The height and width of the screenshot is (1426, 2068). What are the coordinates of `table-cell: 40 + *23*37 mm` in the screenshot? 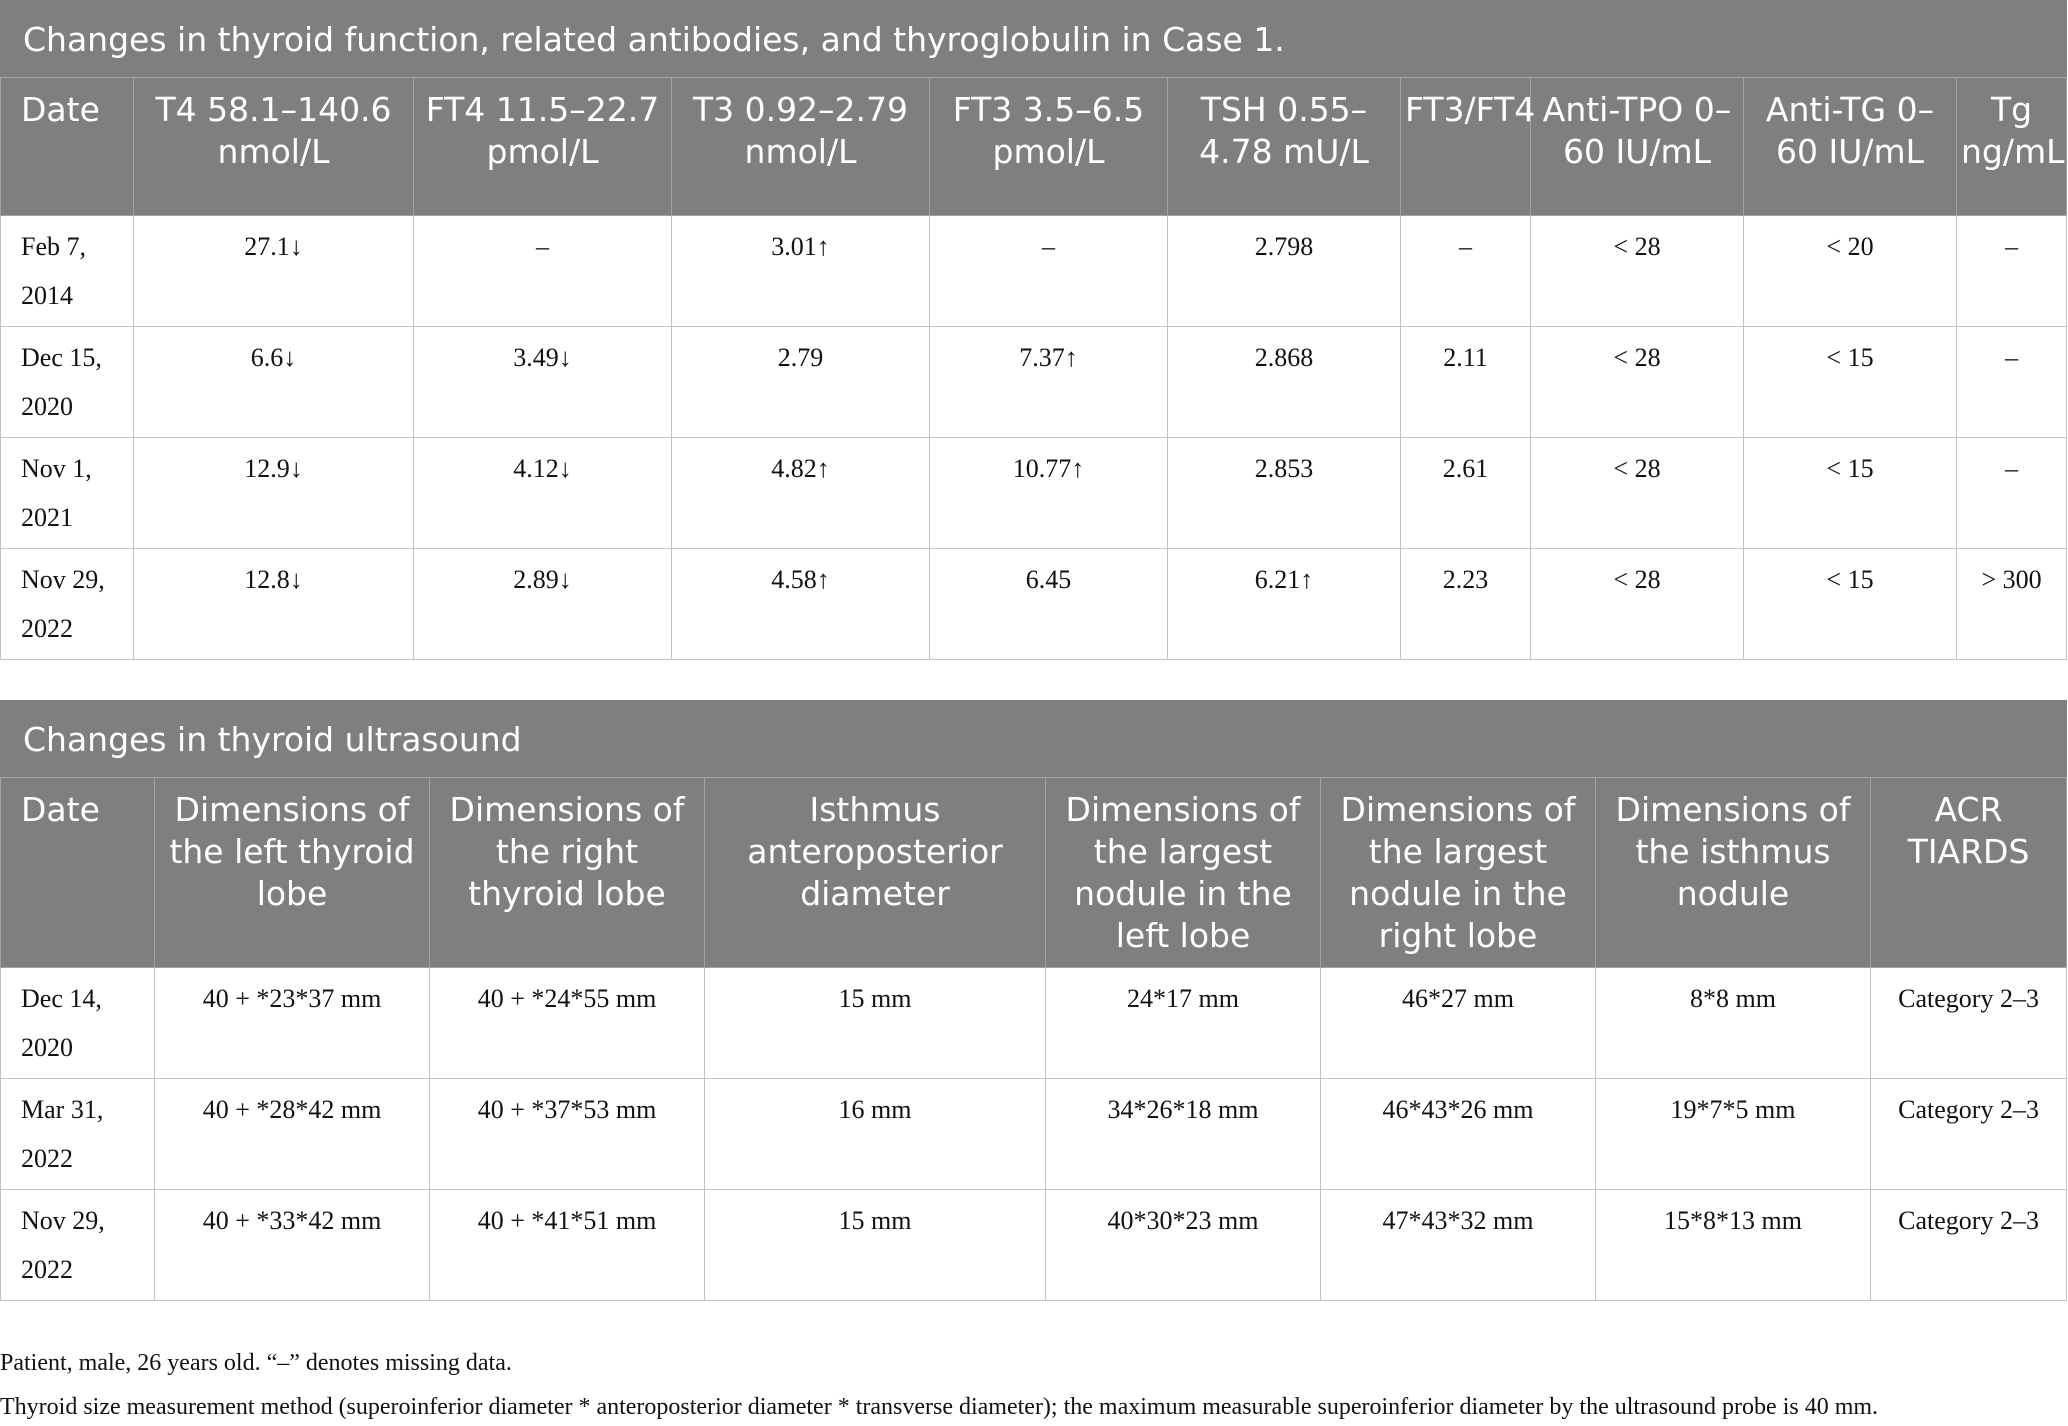 It's located at (292, 1023).